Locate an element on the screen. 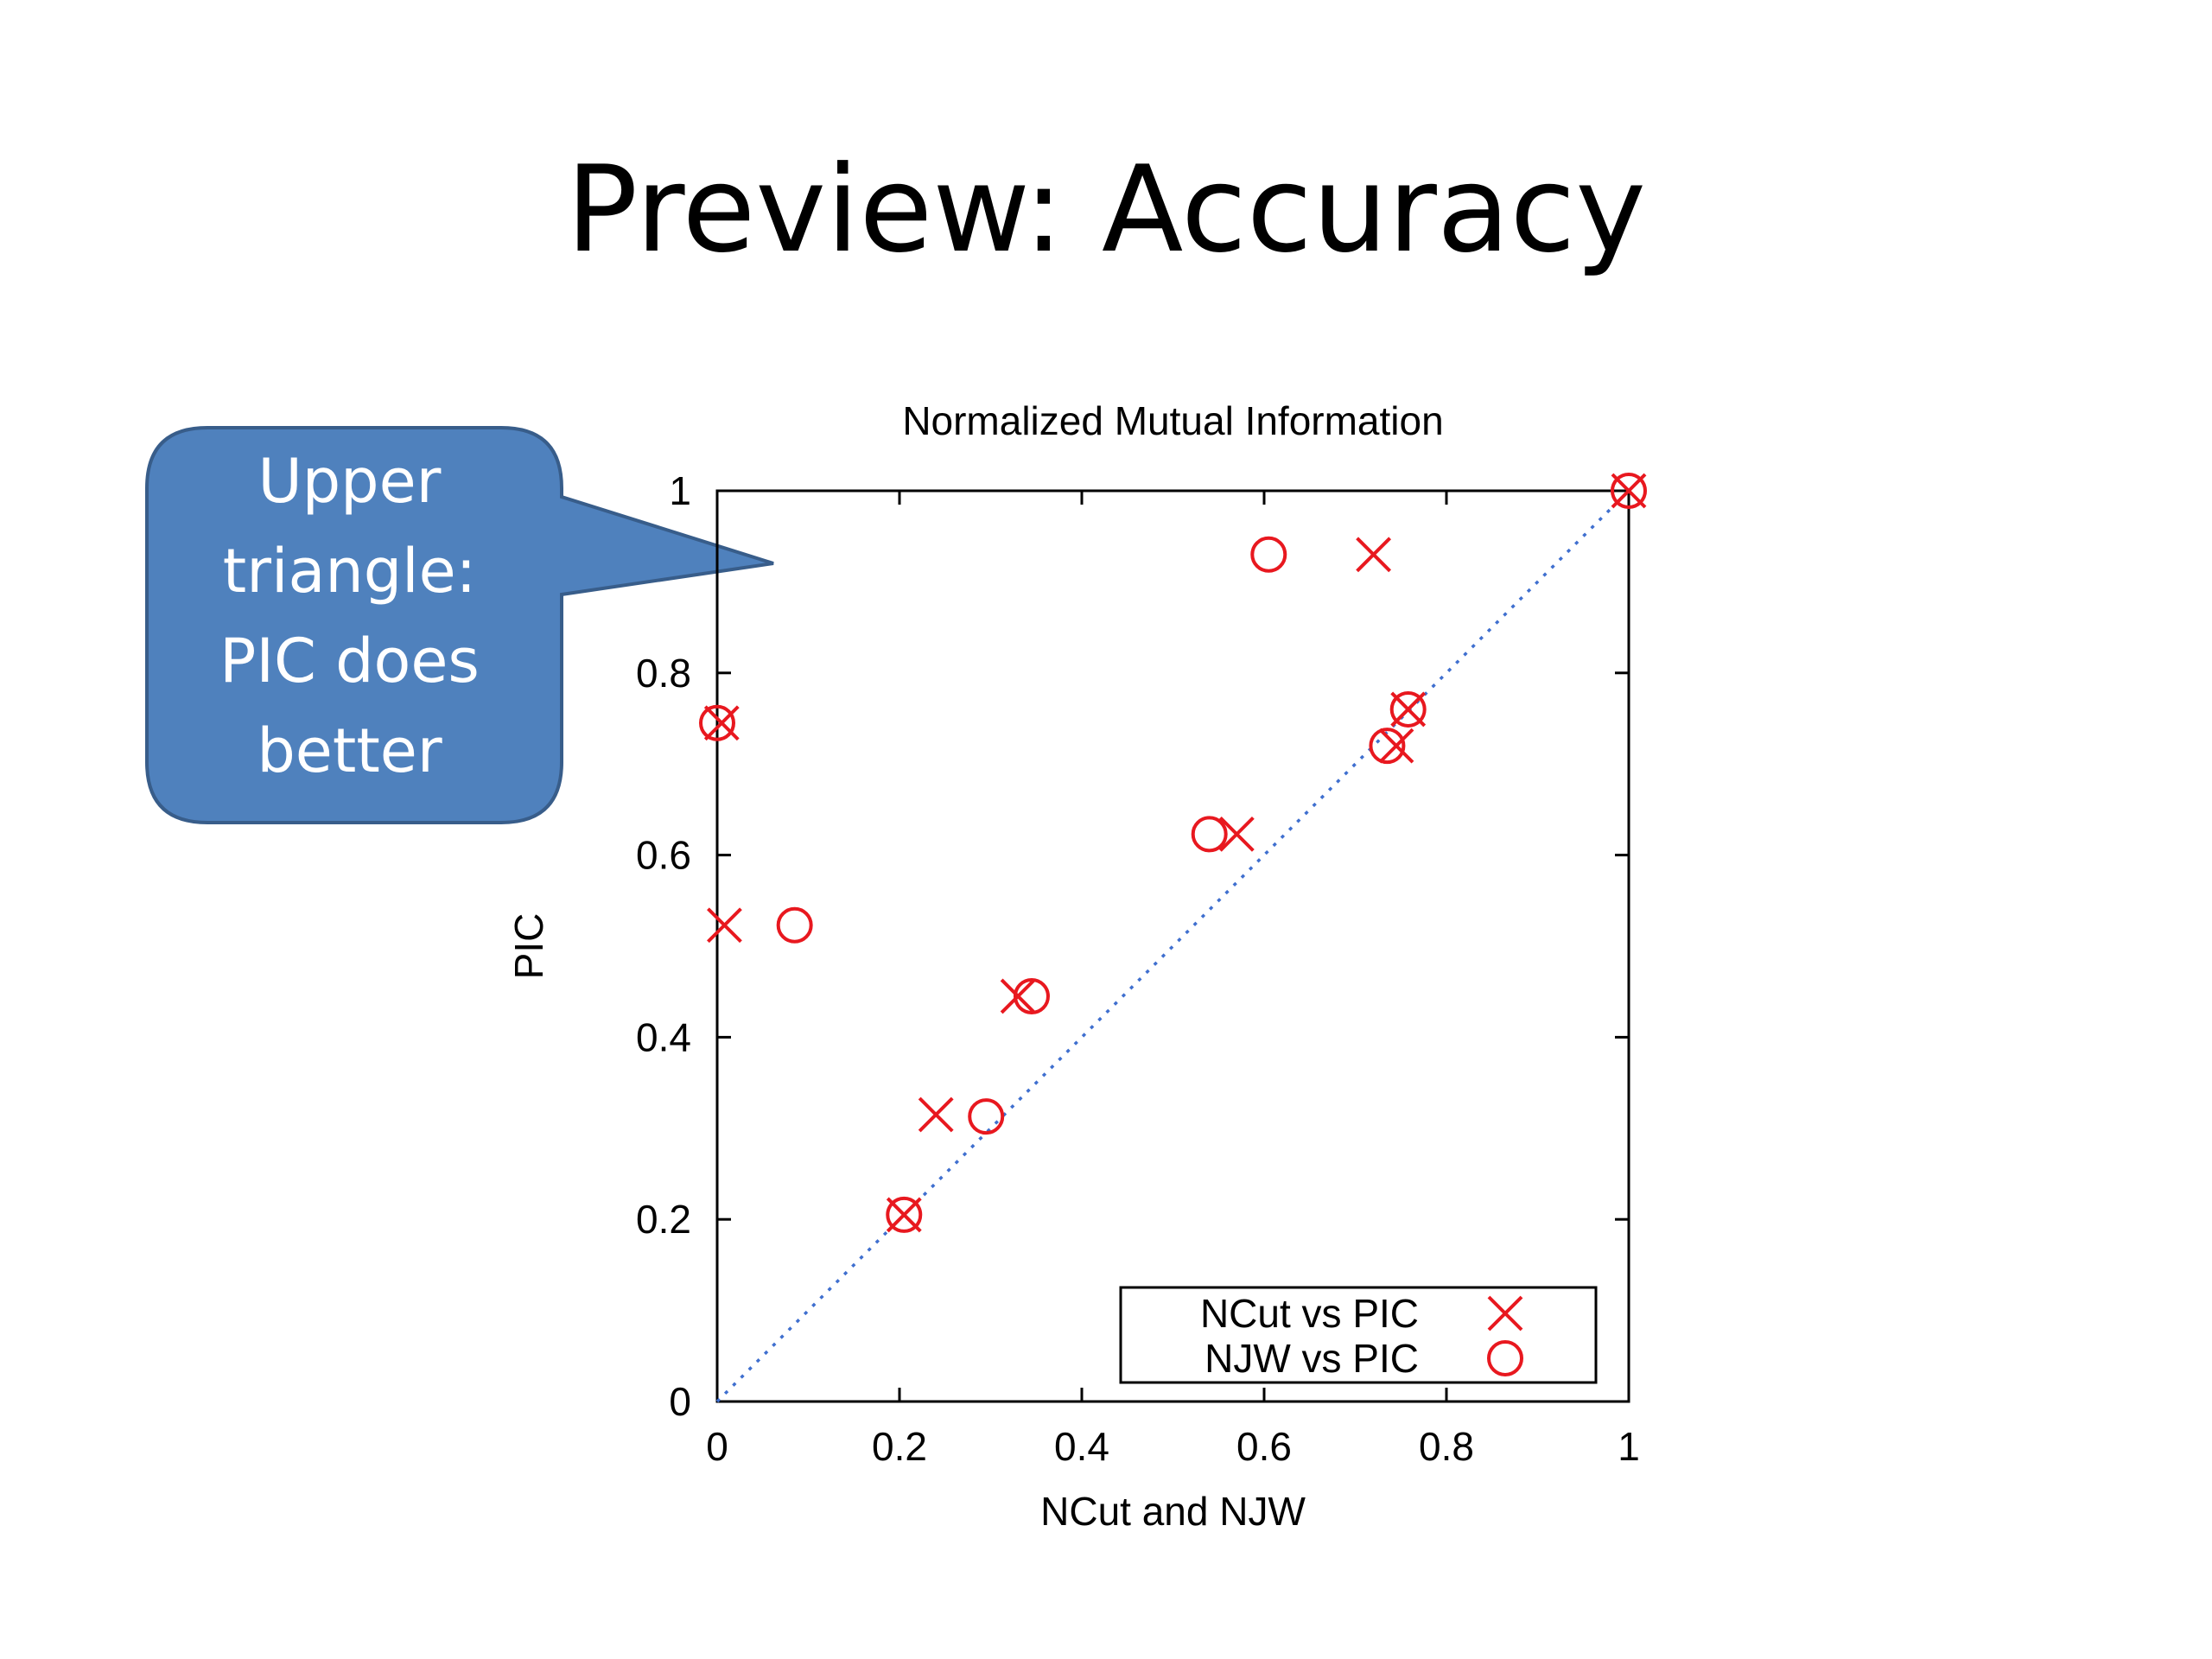 The width and height of the screenshot is (2212, 1659). legend-label: NJW vs PIC is located at coordinates (1312, 1358).